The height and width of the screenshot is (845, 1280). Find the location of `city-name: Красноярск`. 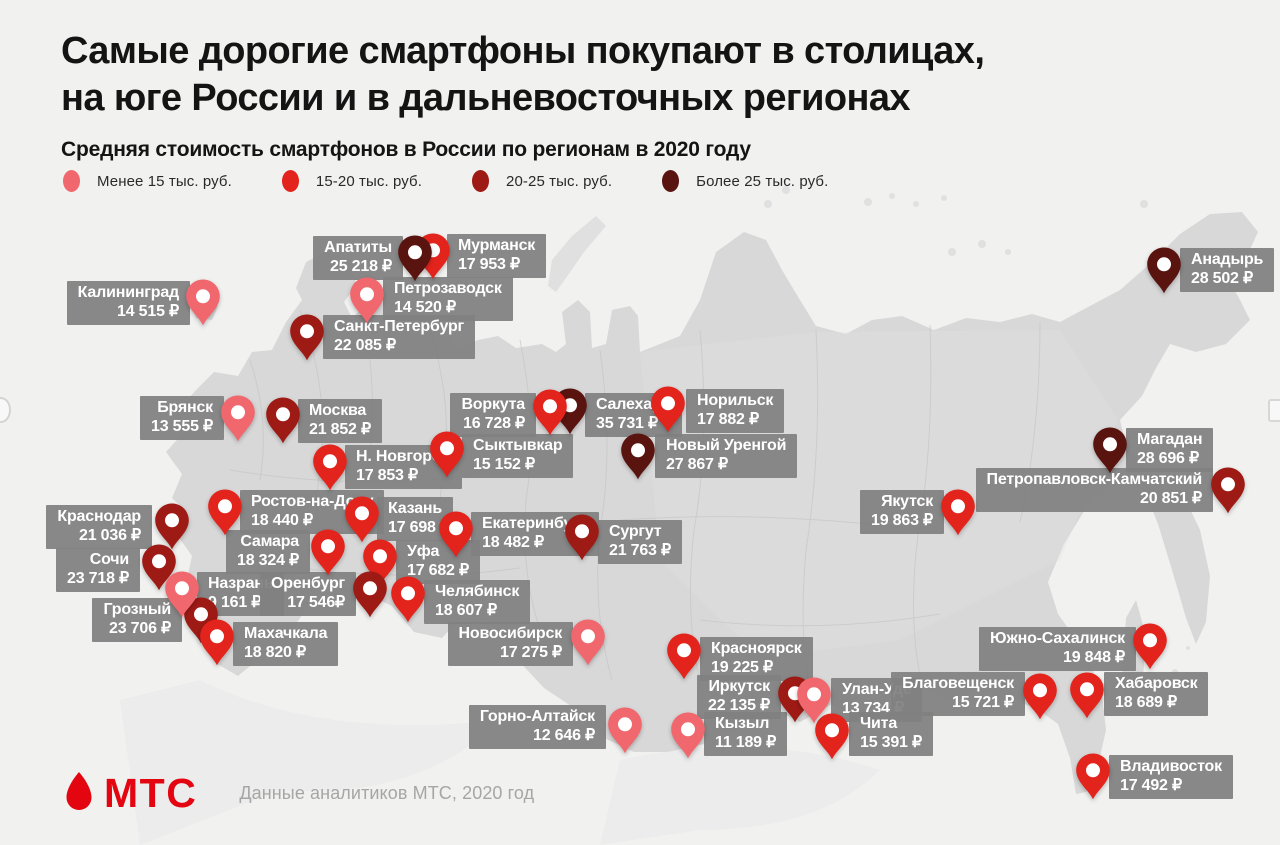

city-name: Красноярск is located at coordinates (756, 648).